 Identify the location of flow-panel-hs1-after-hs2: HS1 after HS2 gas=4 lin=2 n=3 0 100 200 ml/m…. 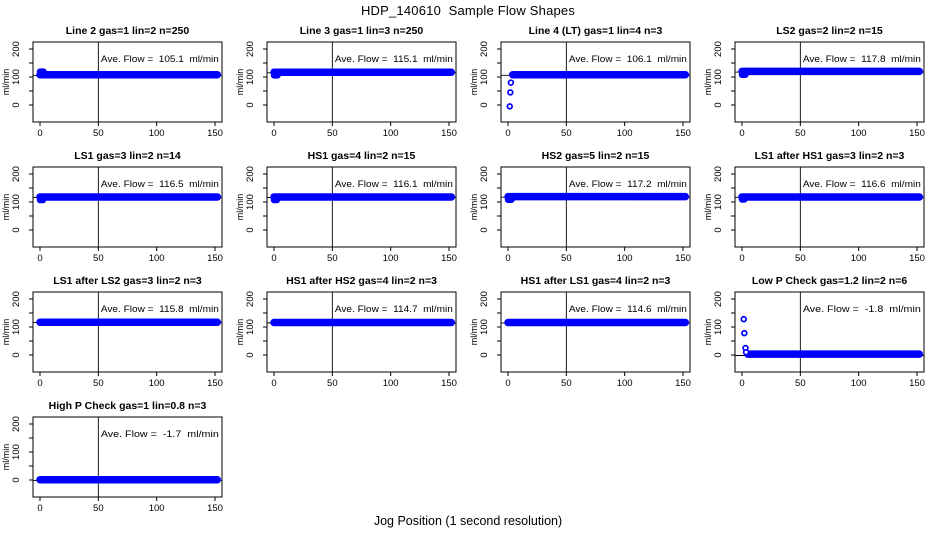
(351, 332).